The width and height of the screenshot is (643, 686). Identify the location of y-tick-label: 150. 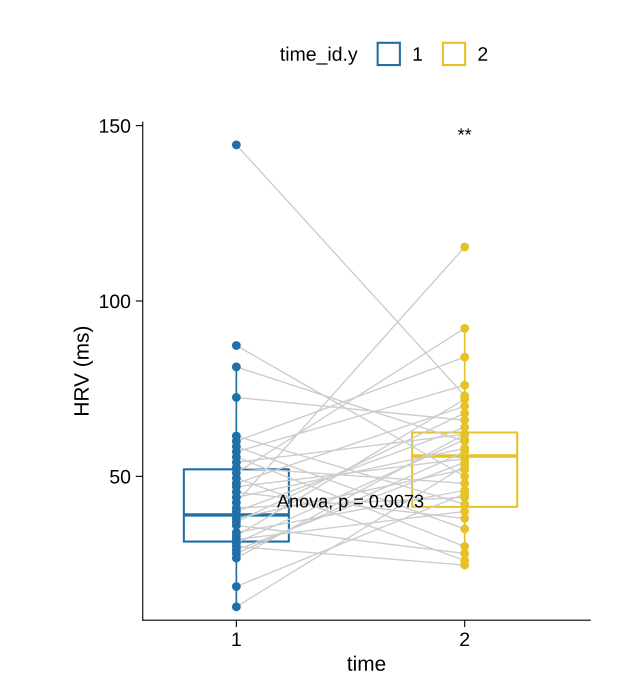
(115, 126).